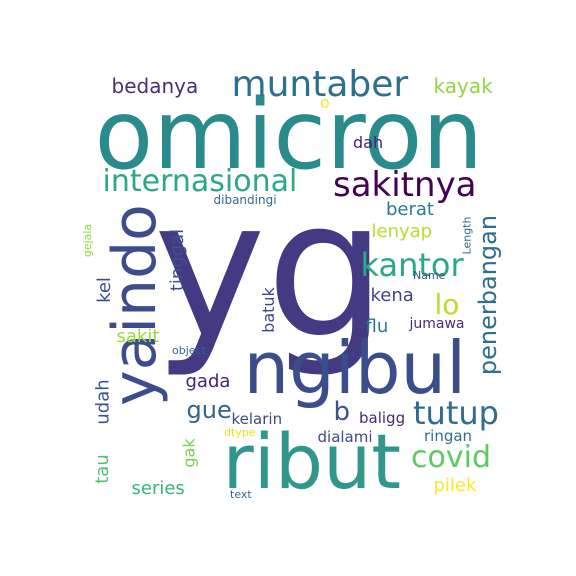 The height and width of the screenshot is (576, 576). I want to click on word-gak: gak, so click(189, 453).